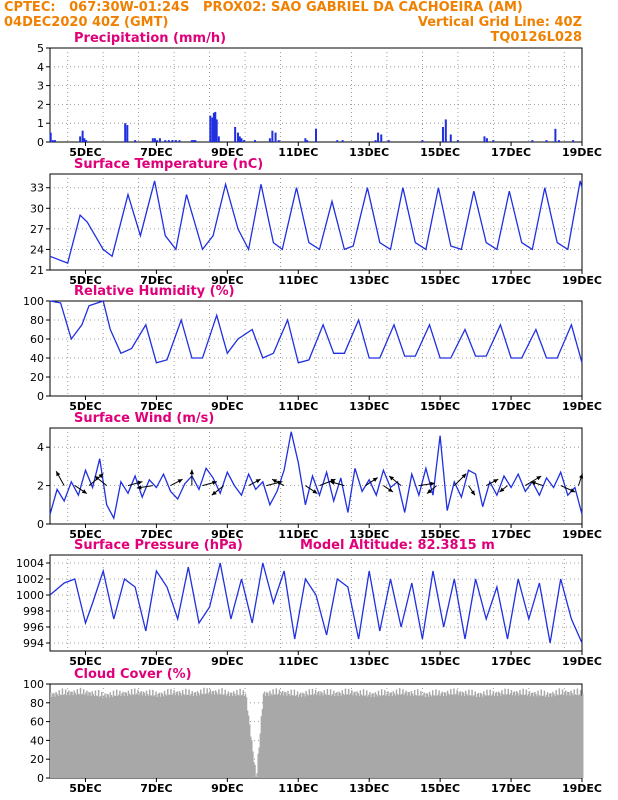 This screenshot has height=800, width=618. Describe the element at coordinates (156, 152) in the screenshot. I see `precipitation-mm-h-xtick-label: 7DEC` at that location.